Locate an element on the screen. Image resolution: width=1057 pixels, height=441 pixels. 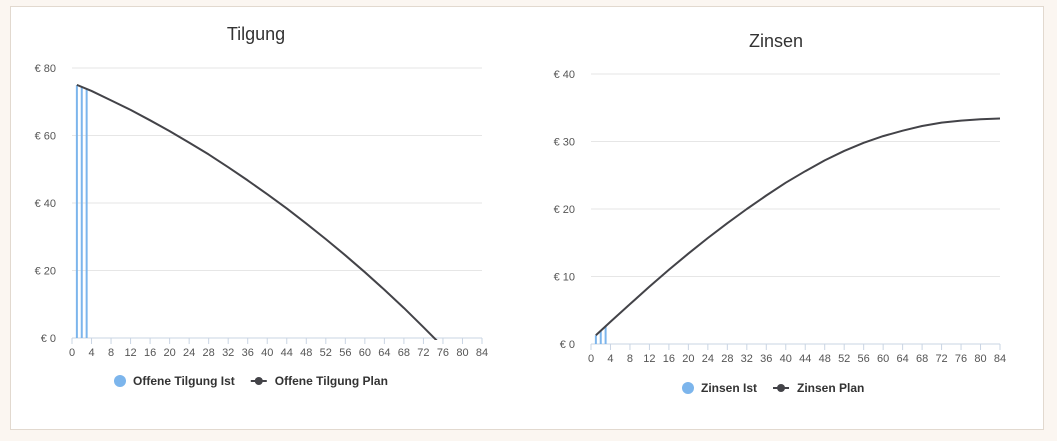
y-tick-label: € 30 is located at coordinates (564, 143).